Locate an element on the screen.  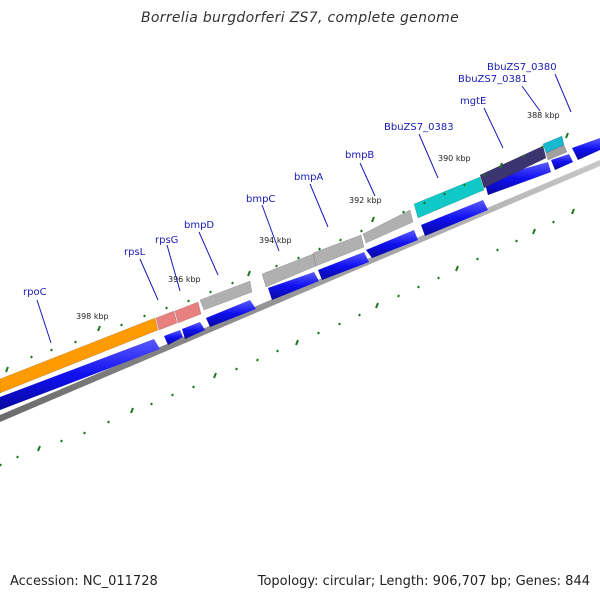
gene-bar-rpsl is located at coordinates (166, 320).